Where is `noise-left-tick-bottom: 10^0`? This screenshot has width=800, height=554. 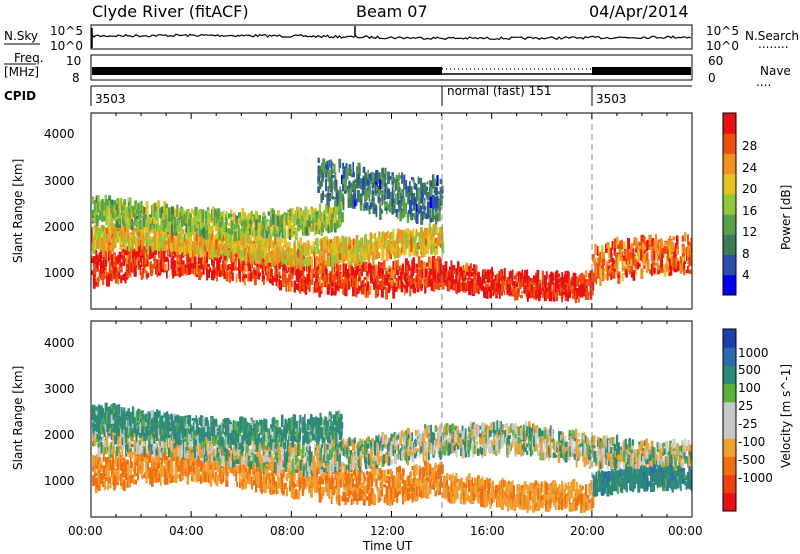
noise-left-tick-bottom: 10^0 is located at coordinates (66, 46).